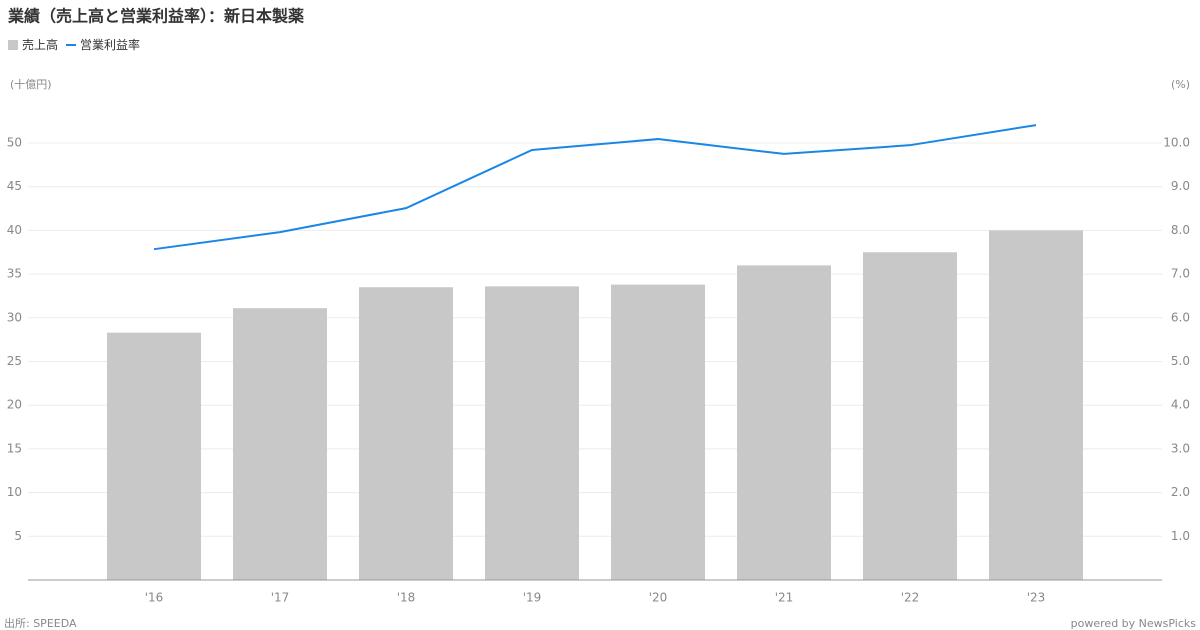 The image size is (1200, 630). I want to click on legend-label: 売上高, so click(40, 44).